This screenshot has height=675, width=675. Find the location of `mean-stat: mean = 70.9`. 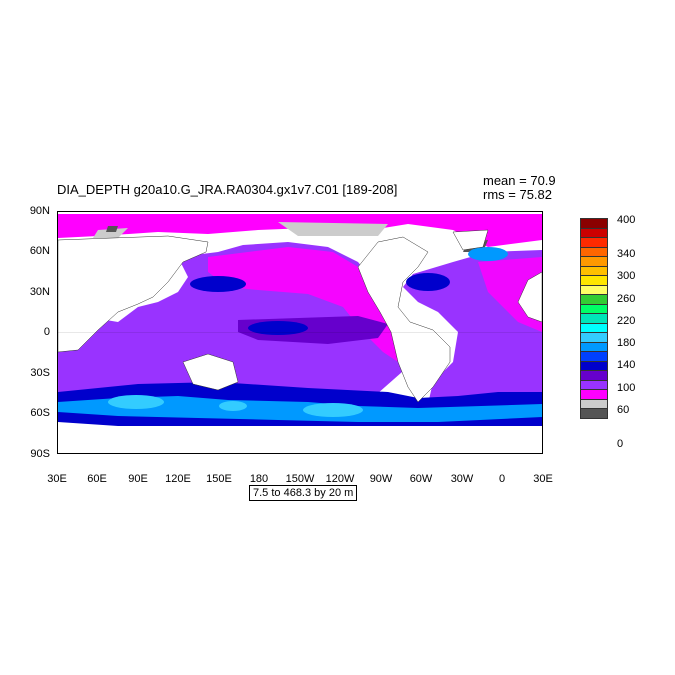

mean-stat: mean = 70.9 is located at coordinates (519, 180).